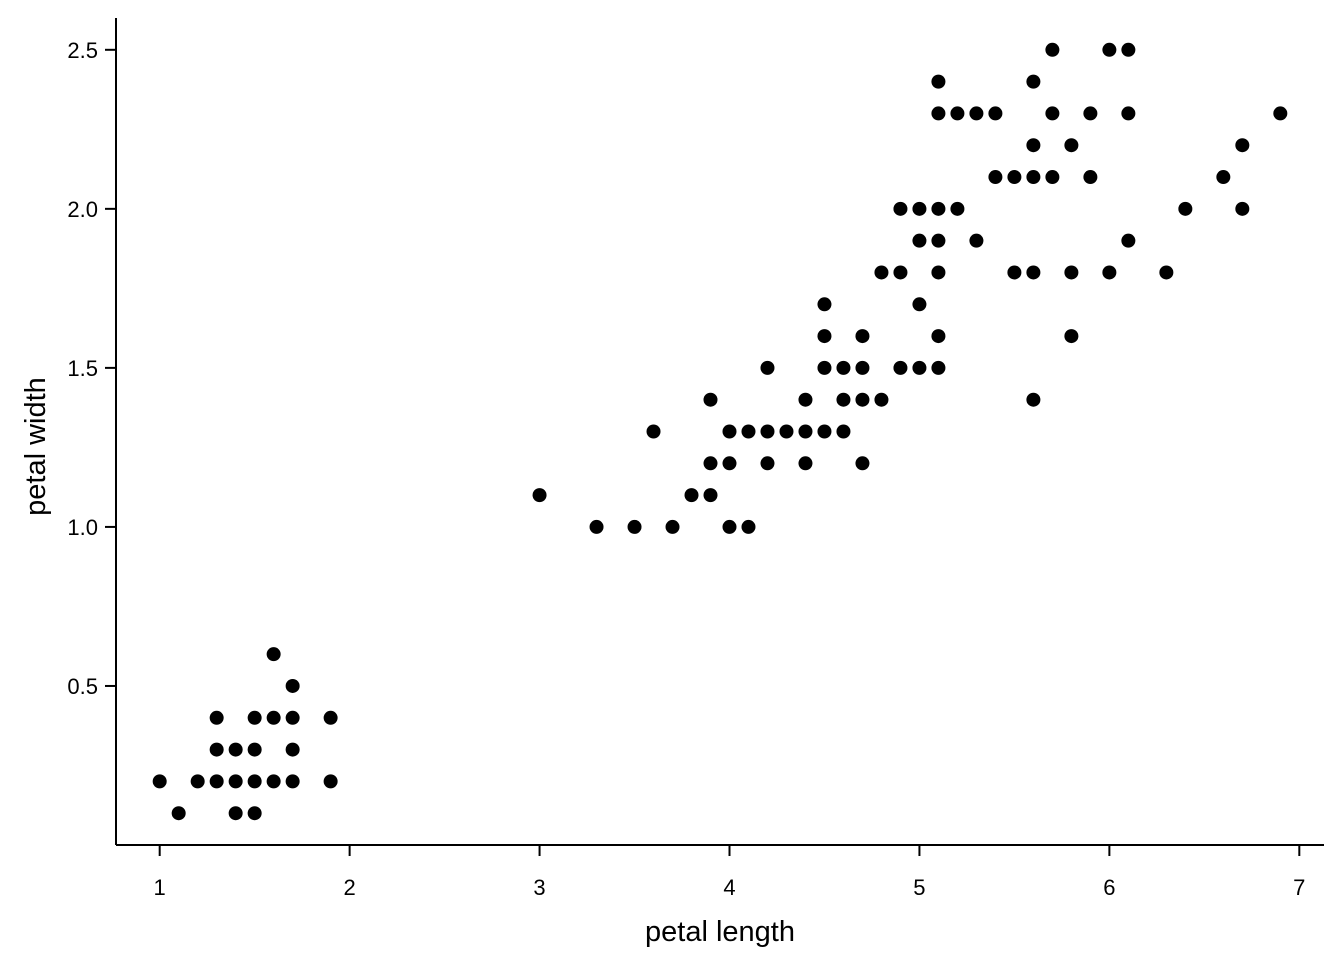 Image resolution: width=1344 pixels, height=960 pixels. What do you see at coordinates (1299, 887) in the screenshot?
I see `x-tick-label: 7` at bounding box center [1299, 887].